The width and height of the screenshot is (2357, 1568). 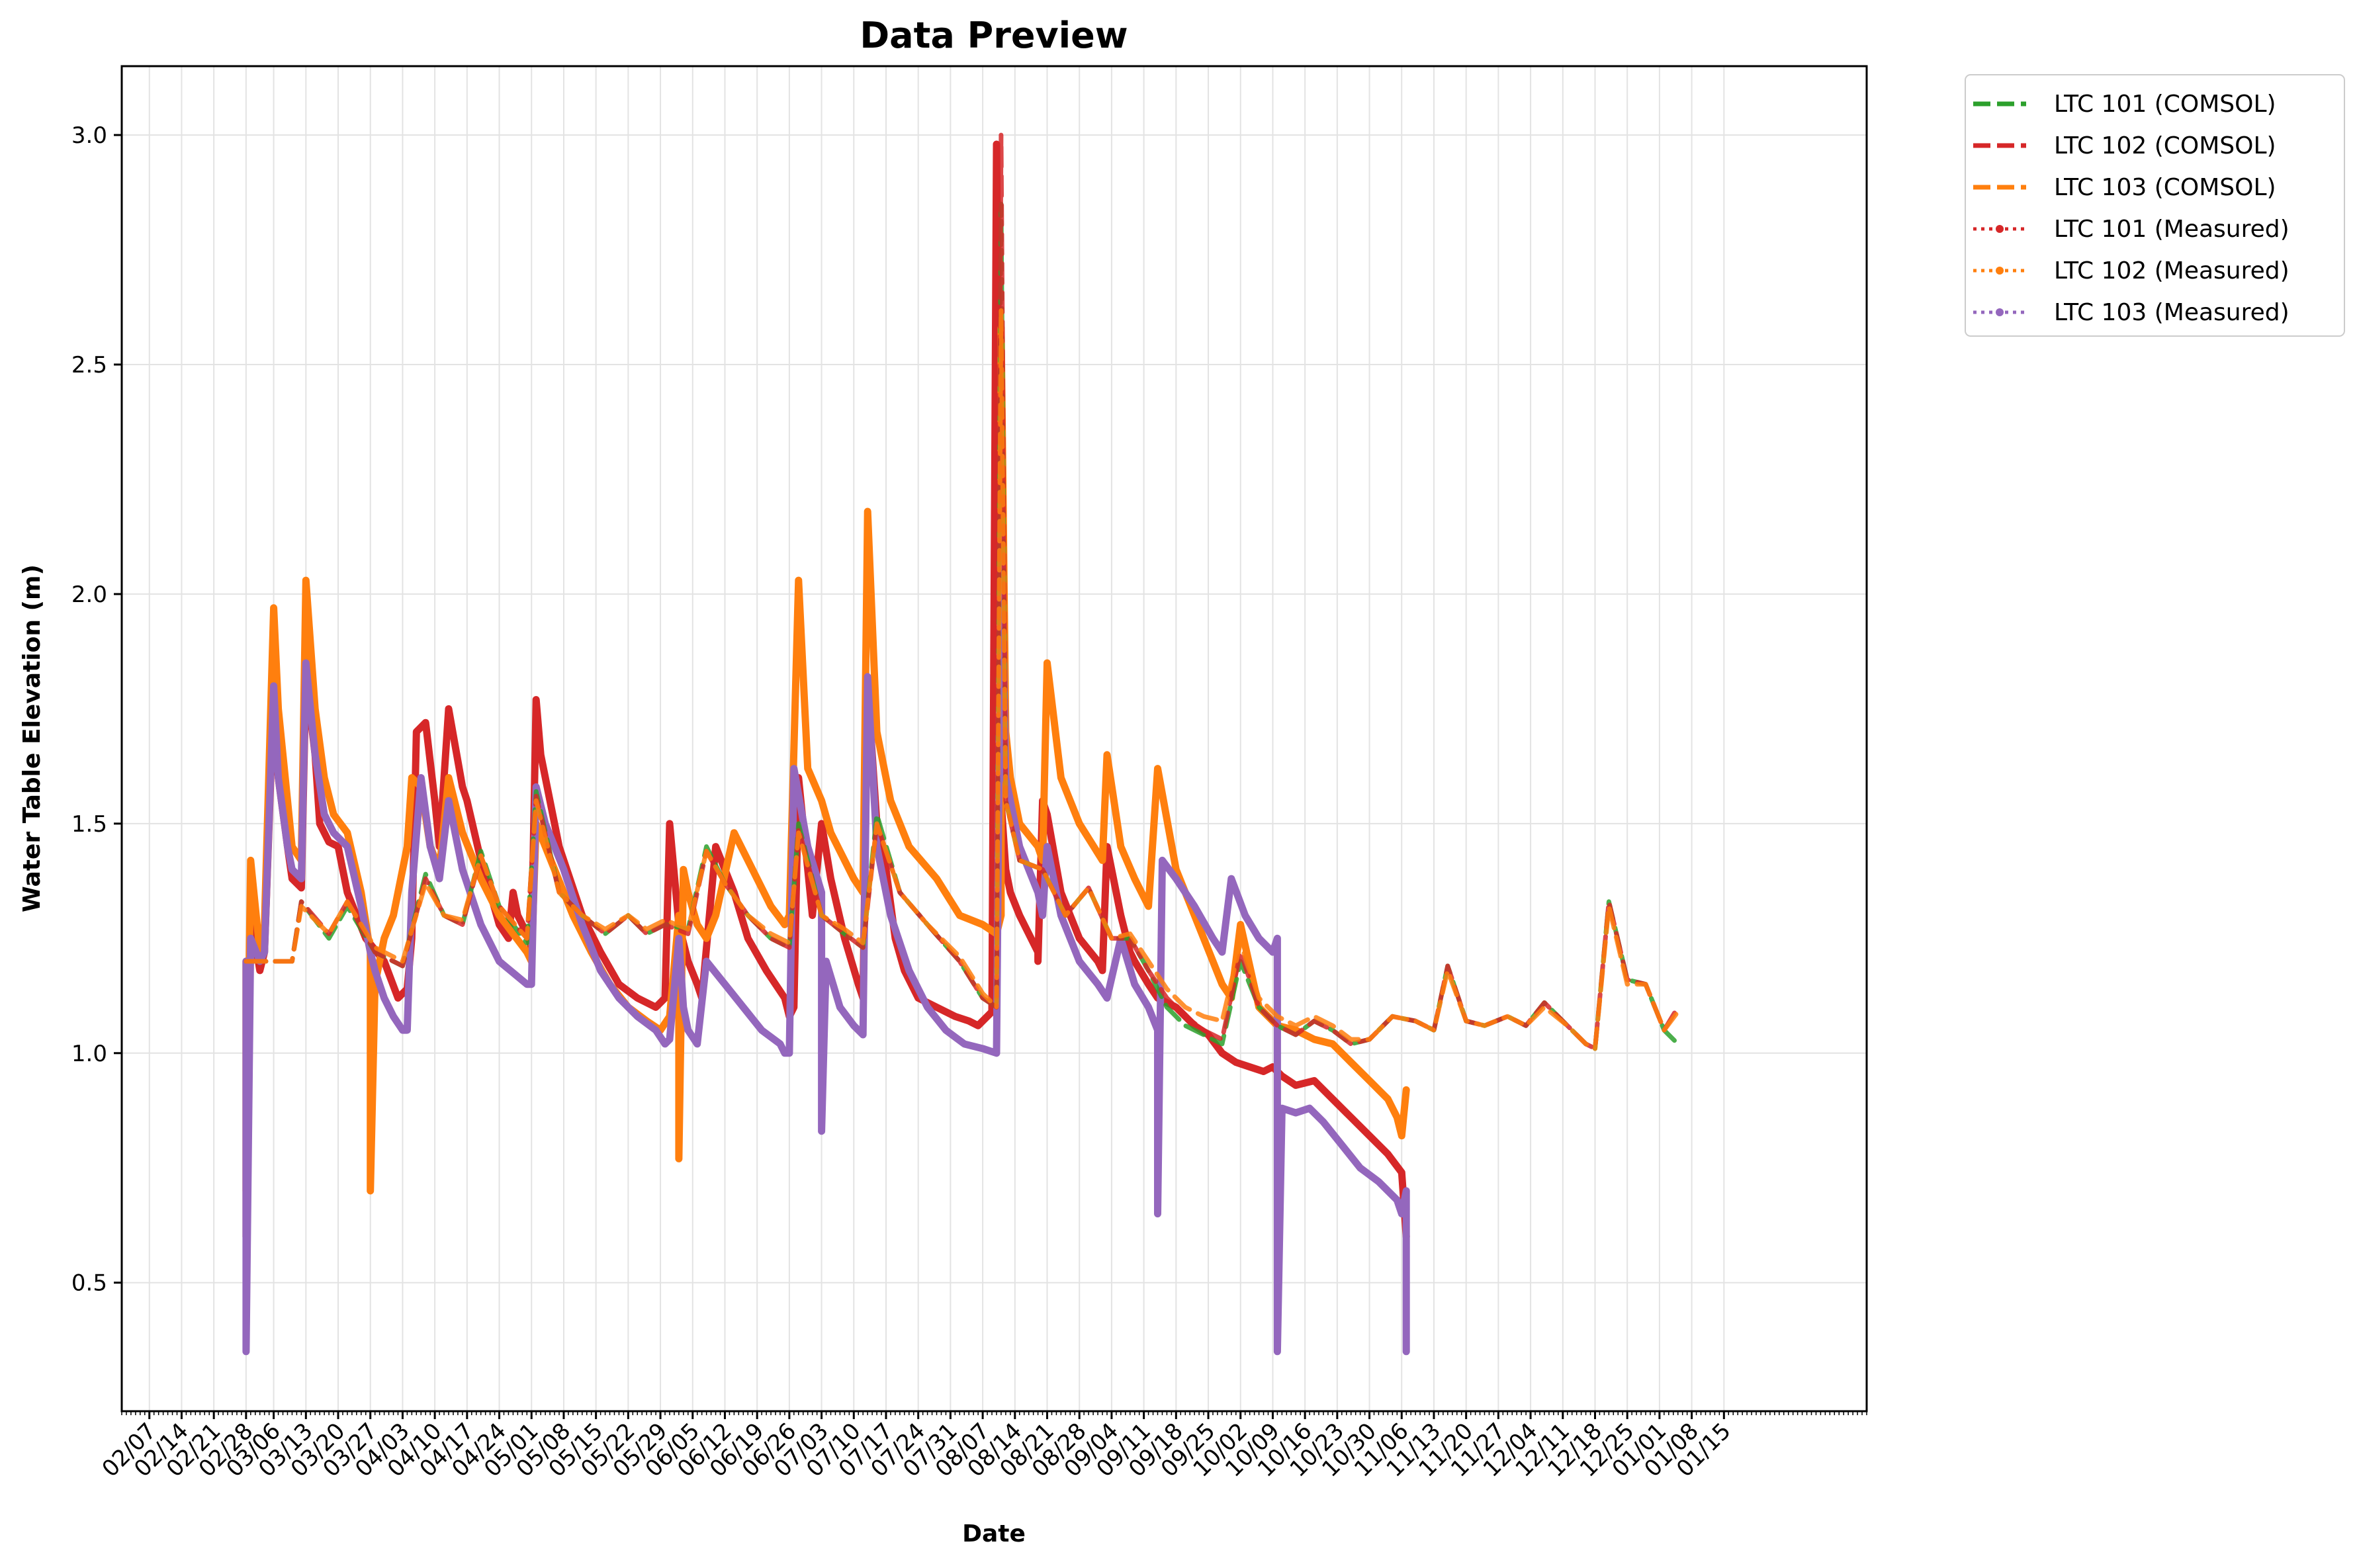 What do you see at coordinates (2172, 270) in the screenshot?
I see `legend-label: LTC 102 (Measured)` at bounding box center [2172, 270].